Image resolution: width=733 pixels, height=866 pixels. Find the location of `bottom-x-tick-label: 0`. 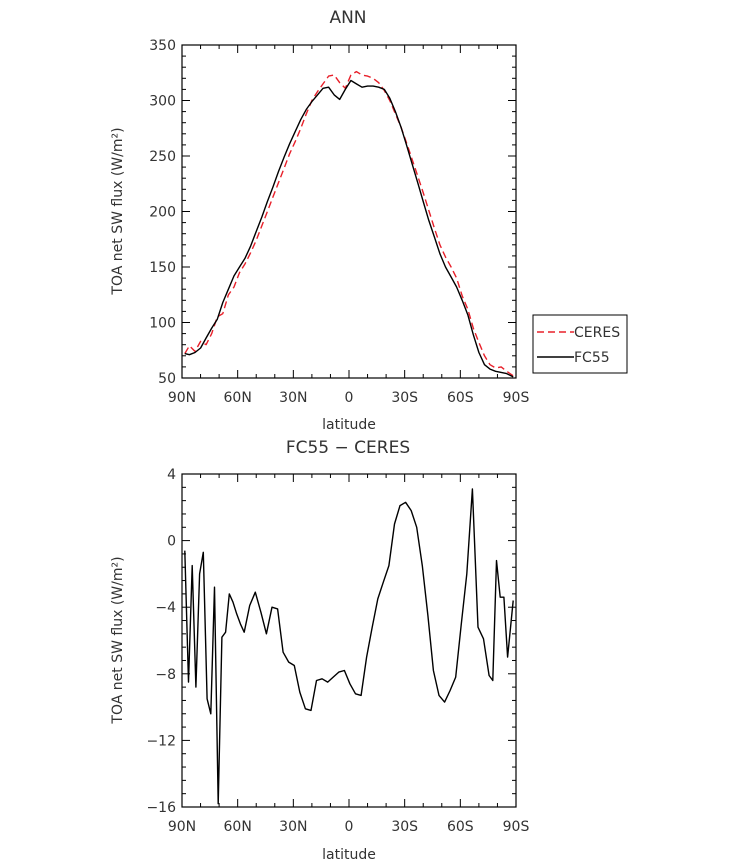

bottom-x-tick-label: 0 is located at coordinates (349, 827).